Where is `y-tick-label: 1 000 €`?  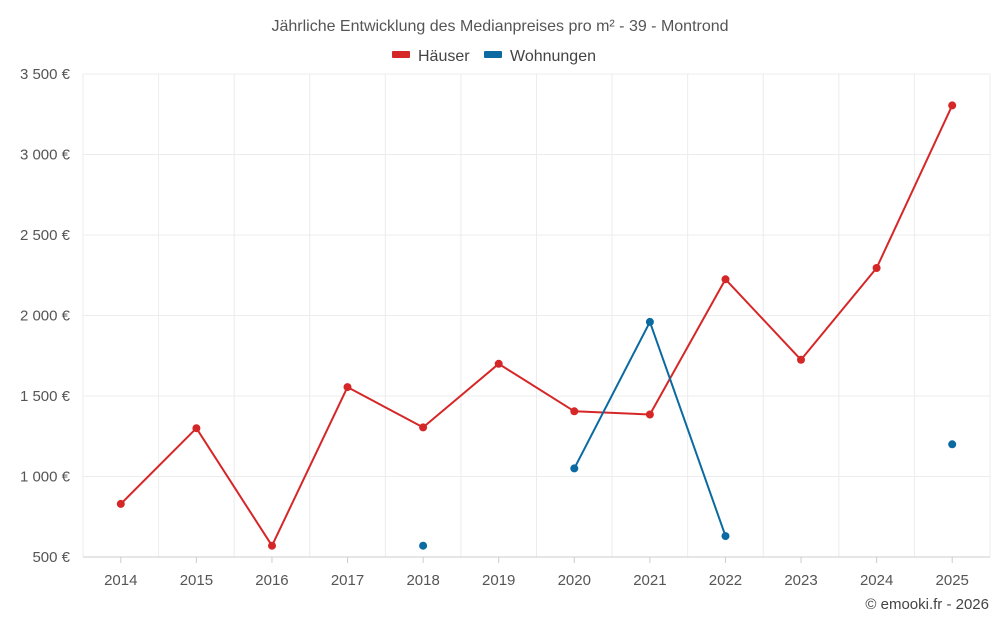
y-tick-label: 1 000 € is located at coordinates (45, 477).